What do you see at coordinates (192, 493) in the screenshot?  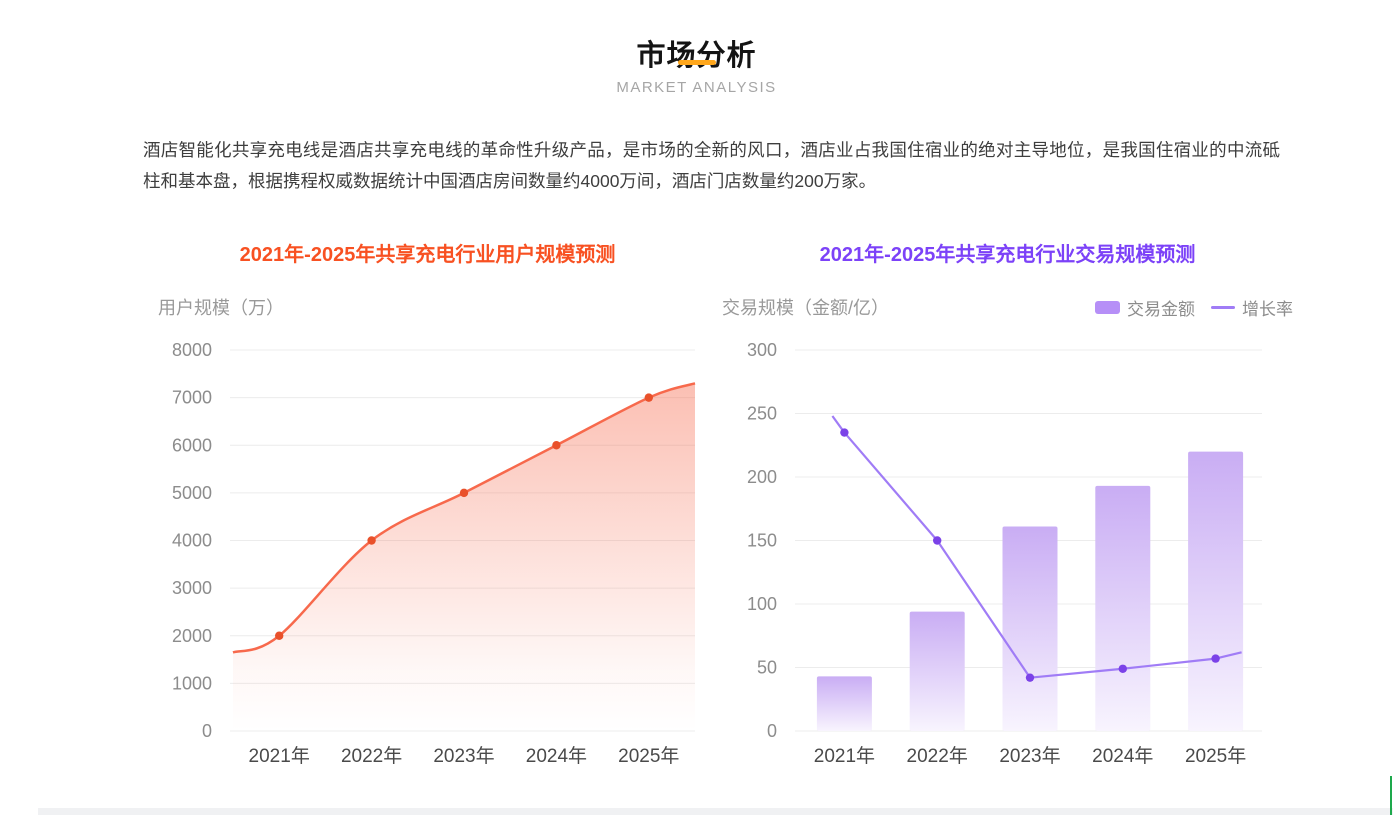 I see `svg-text: 5000` at bounding box center [192, 493].